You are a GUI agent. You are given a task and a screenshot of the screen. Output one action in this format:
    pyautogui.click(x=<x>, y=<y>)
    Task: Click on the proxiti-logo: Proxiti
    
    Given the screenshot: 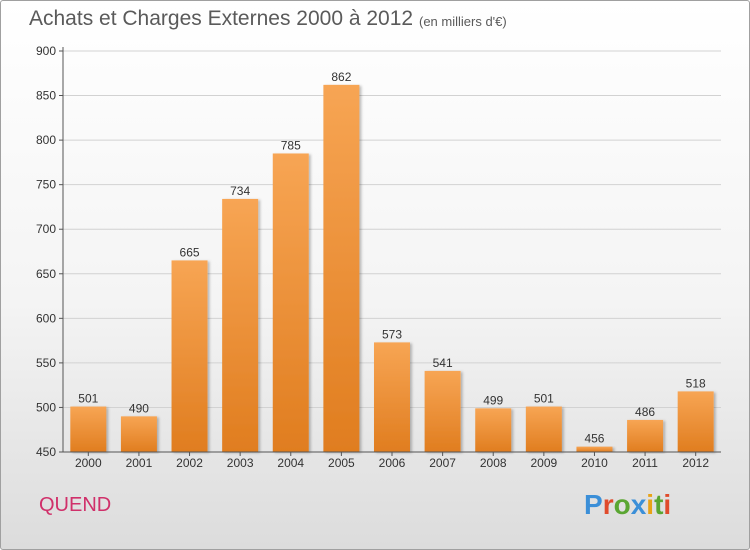 What is the action you would take?
    pyautogui.click(x=627, y=505)
    